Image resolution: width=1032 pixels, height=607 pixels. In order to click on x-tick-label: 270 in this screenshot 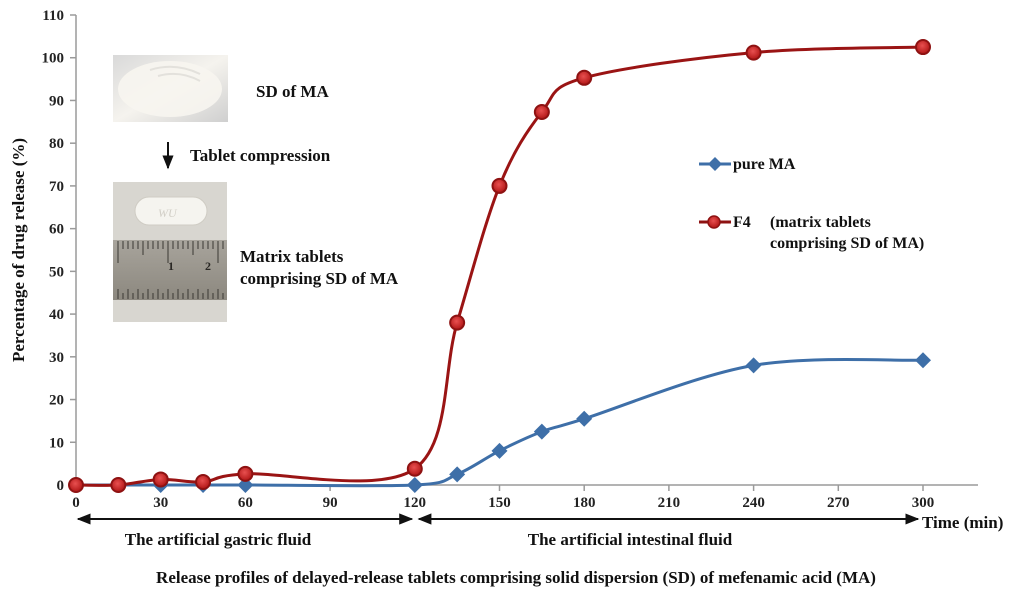, I will do `click(838, 503)`.